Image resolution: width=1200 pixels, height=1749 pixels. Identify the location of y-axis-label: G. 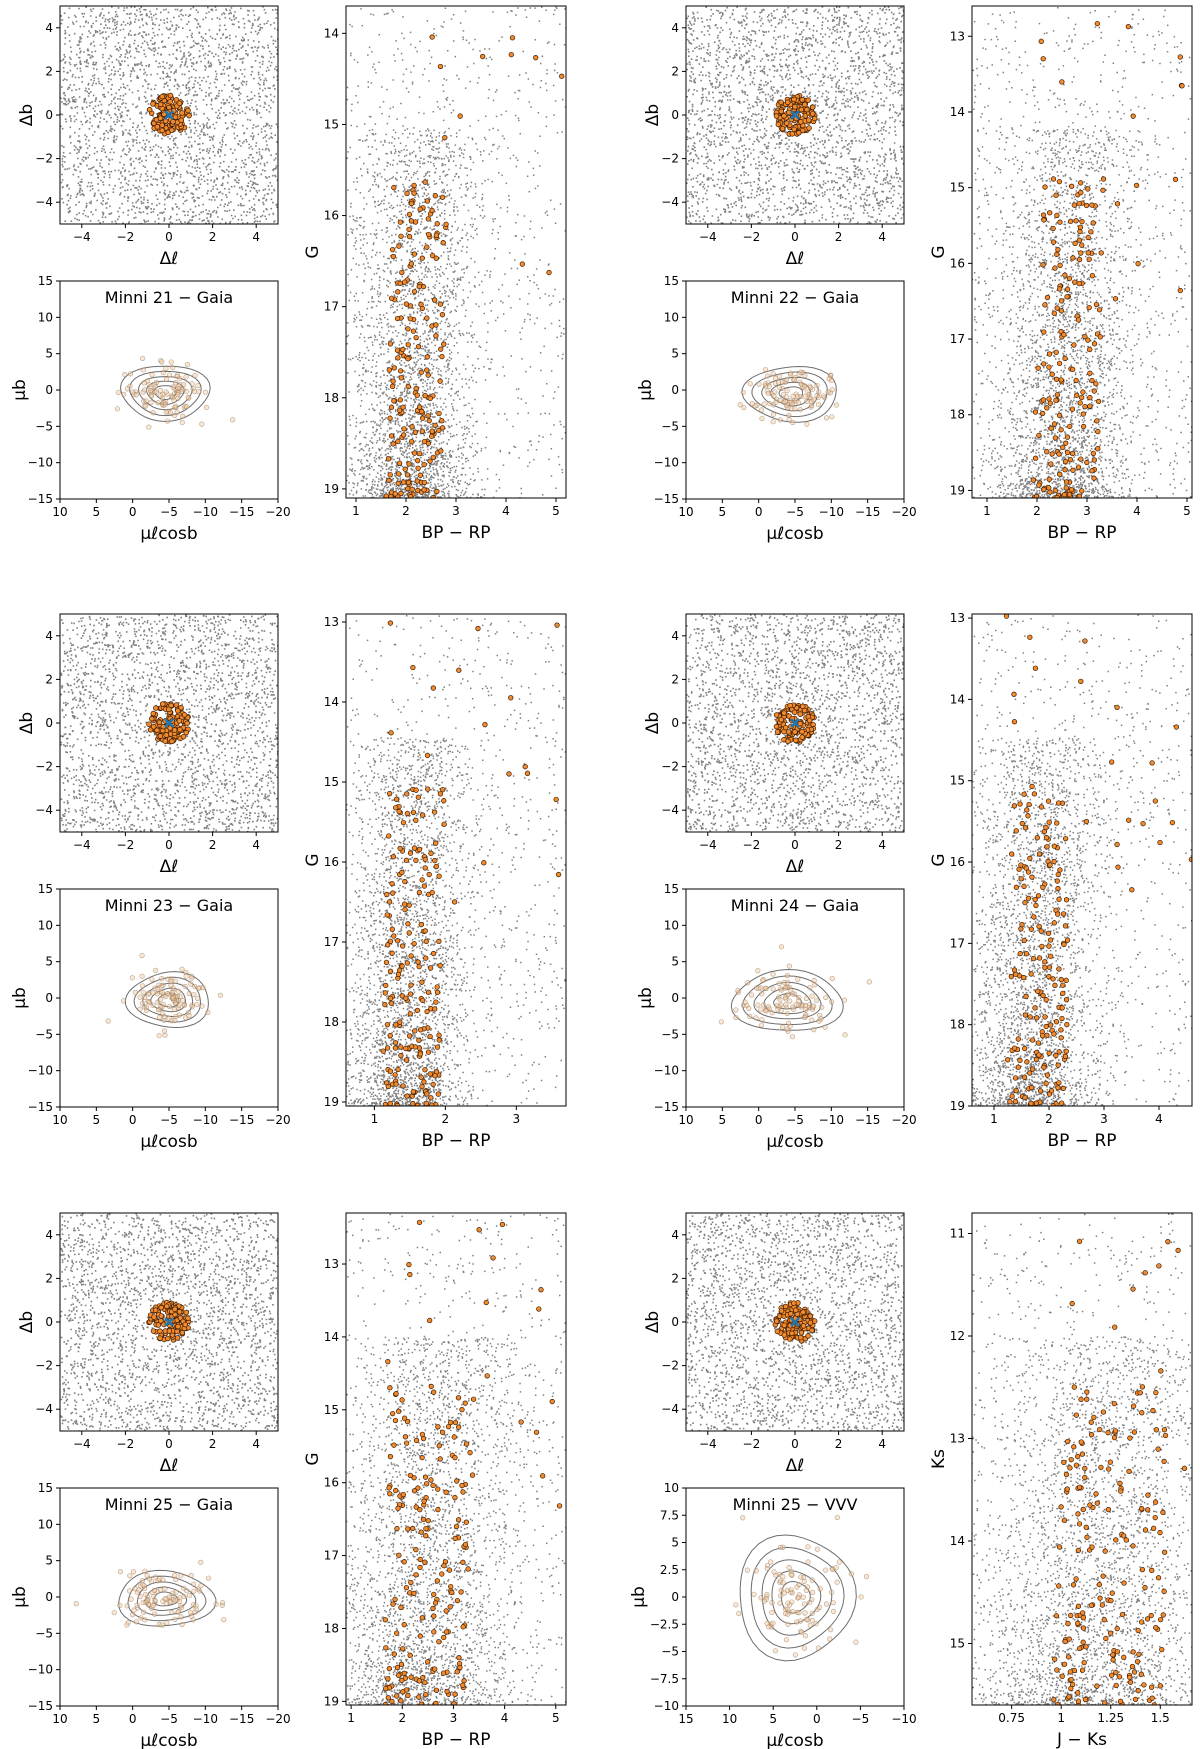
(313, 1458).